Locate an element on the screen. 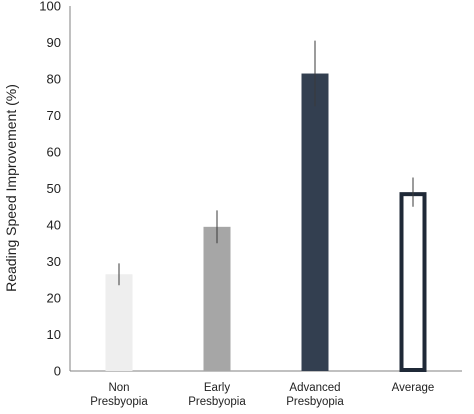 The width and height of the screenshot is (474, 414). x-category-label-line: Non is located at coordinates (118, 388).